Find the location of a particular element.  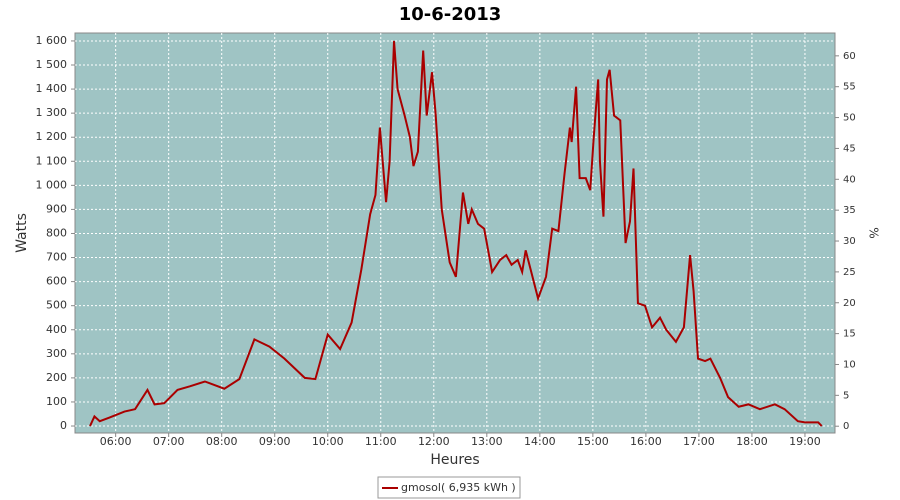

y2-tick-label: 40 is located at coordinates (849, 179).